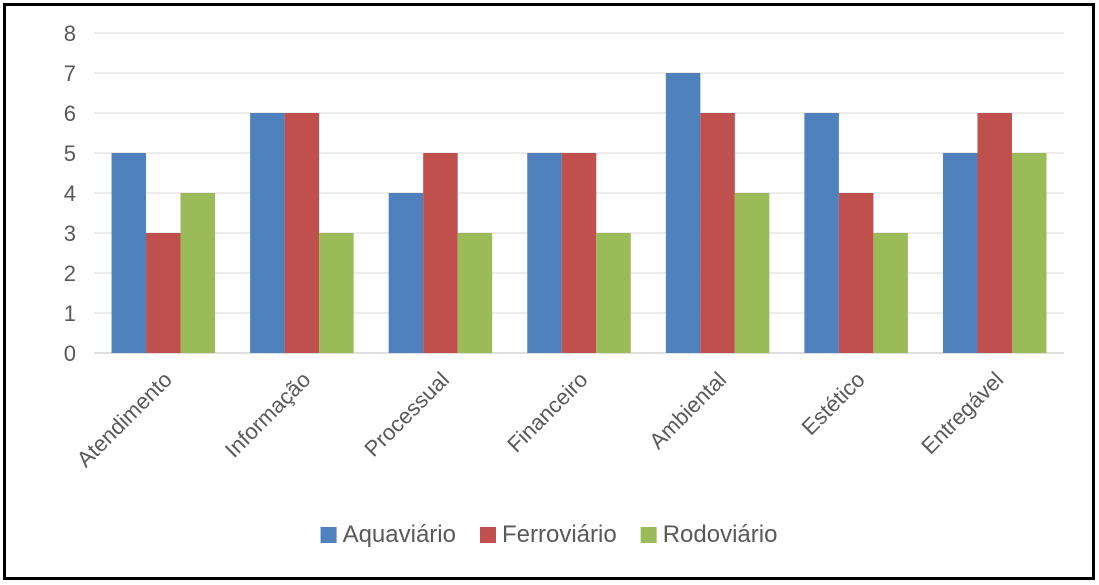 The image size is (1099, 585). What do you see at coordinates (336, 293) in the screenshot?
I see `bar-rodoviário-informação` at bounding box center [336, 293].